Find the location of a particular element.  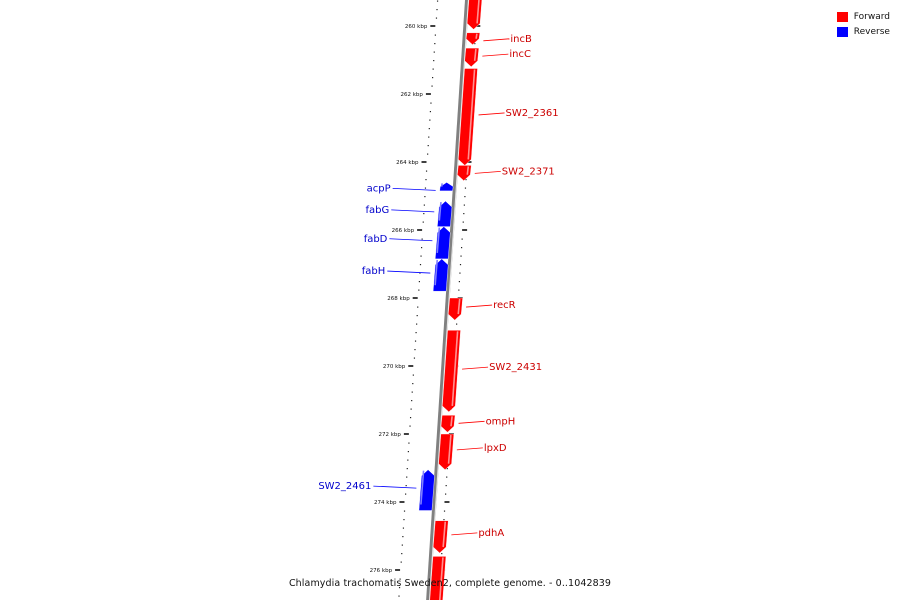

gene-label-fabd: fabD is located at coordinates (376, 239).